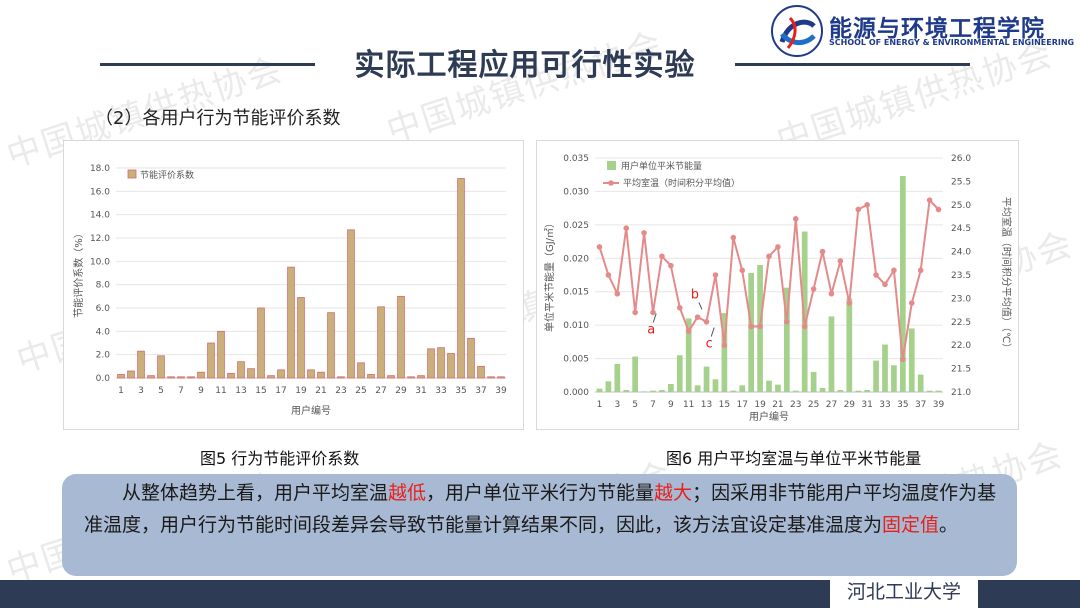 The width and height of the screenshot is (1080, 608). What do you see at coordinates (440, 391) in the screenshot?
I see `fig5-x-tick-label: 33` at bounding box center [440, 391].